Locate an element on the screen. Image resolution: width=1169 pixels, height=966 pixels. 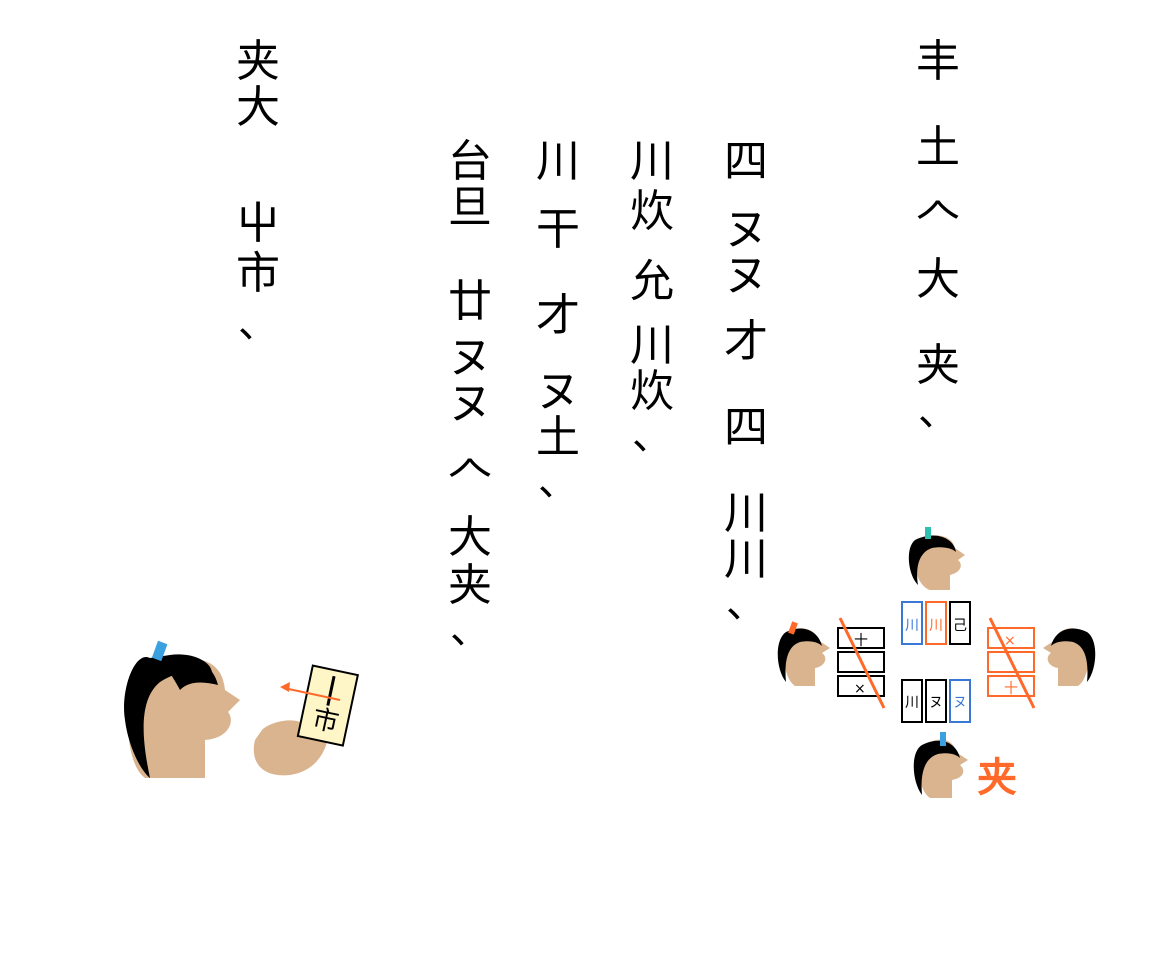
player-head-large is located at coordinates (182, 709).